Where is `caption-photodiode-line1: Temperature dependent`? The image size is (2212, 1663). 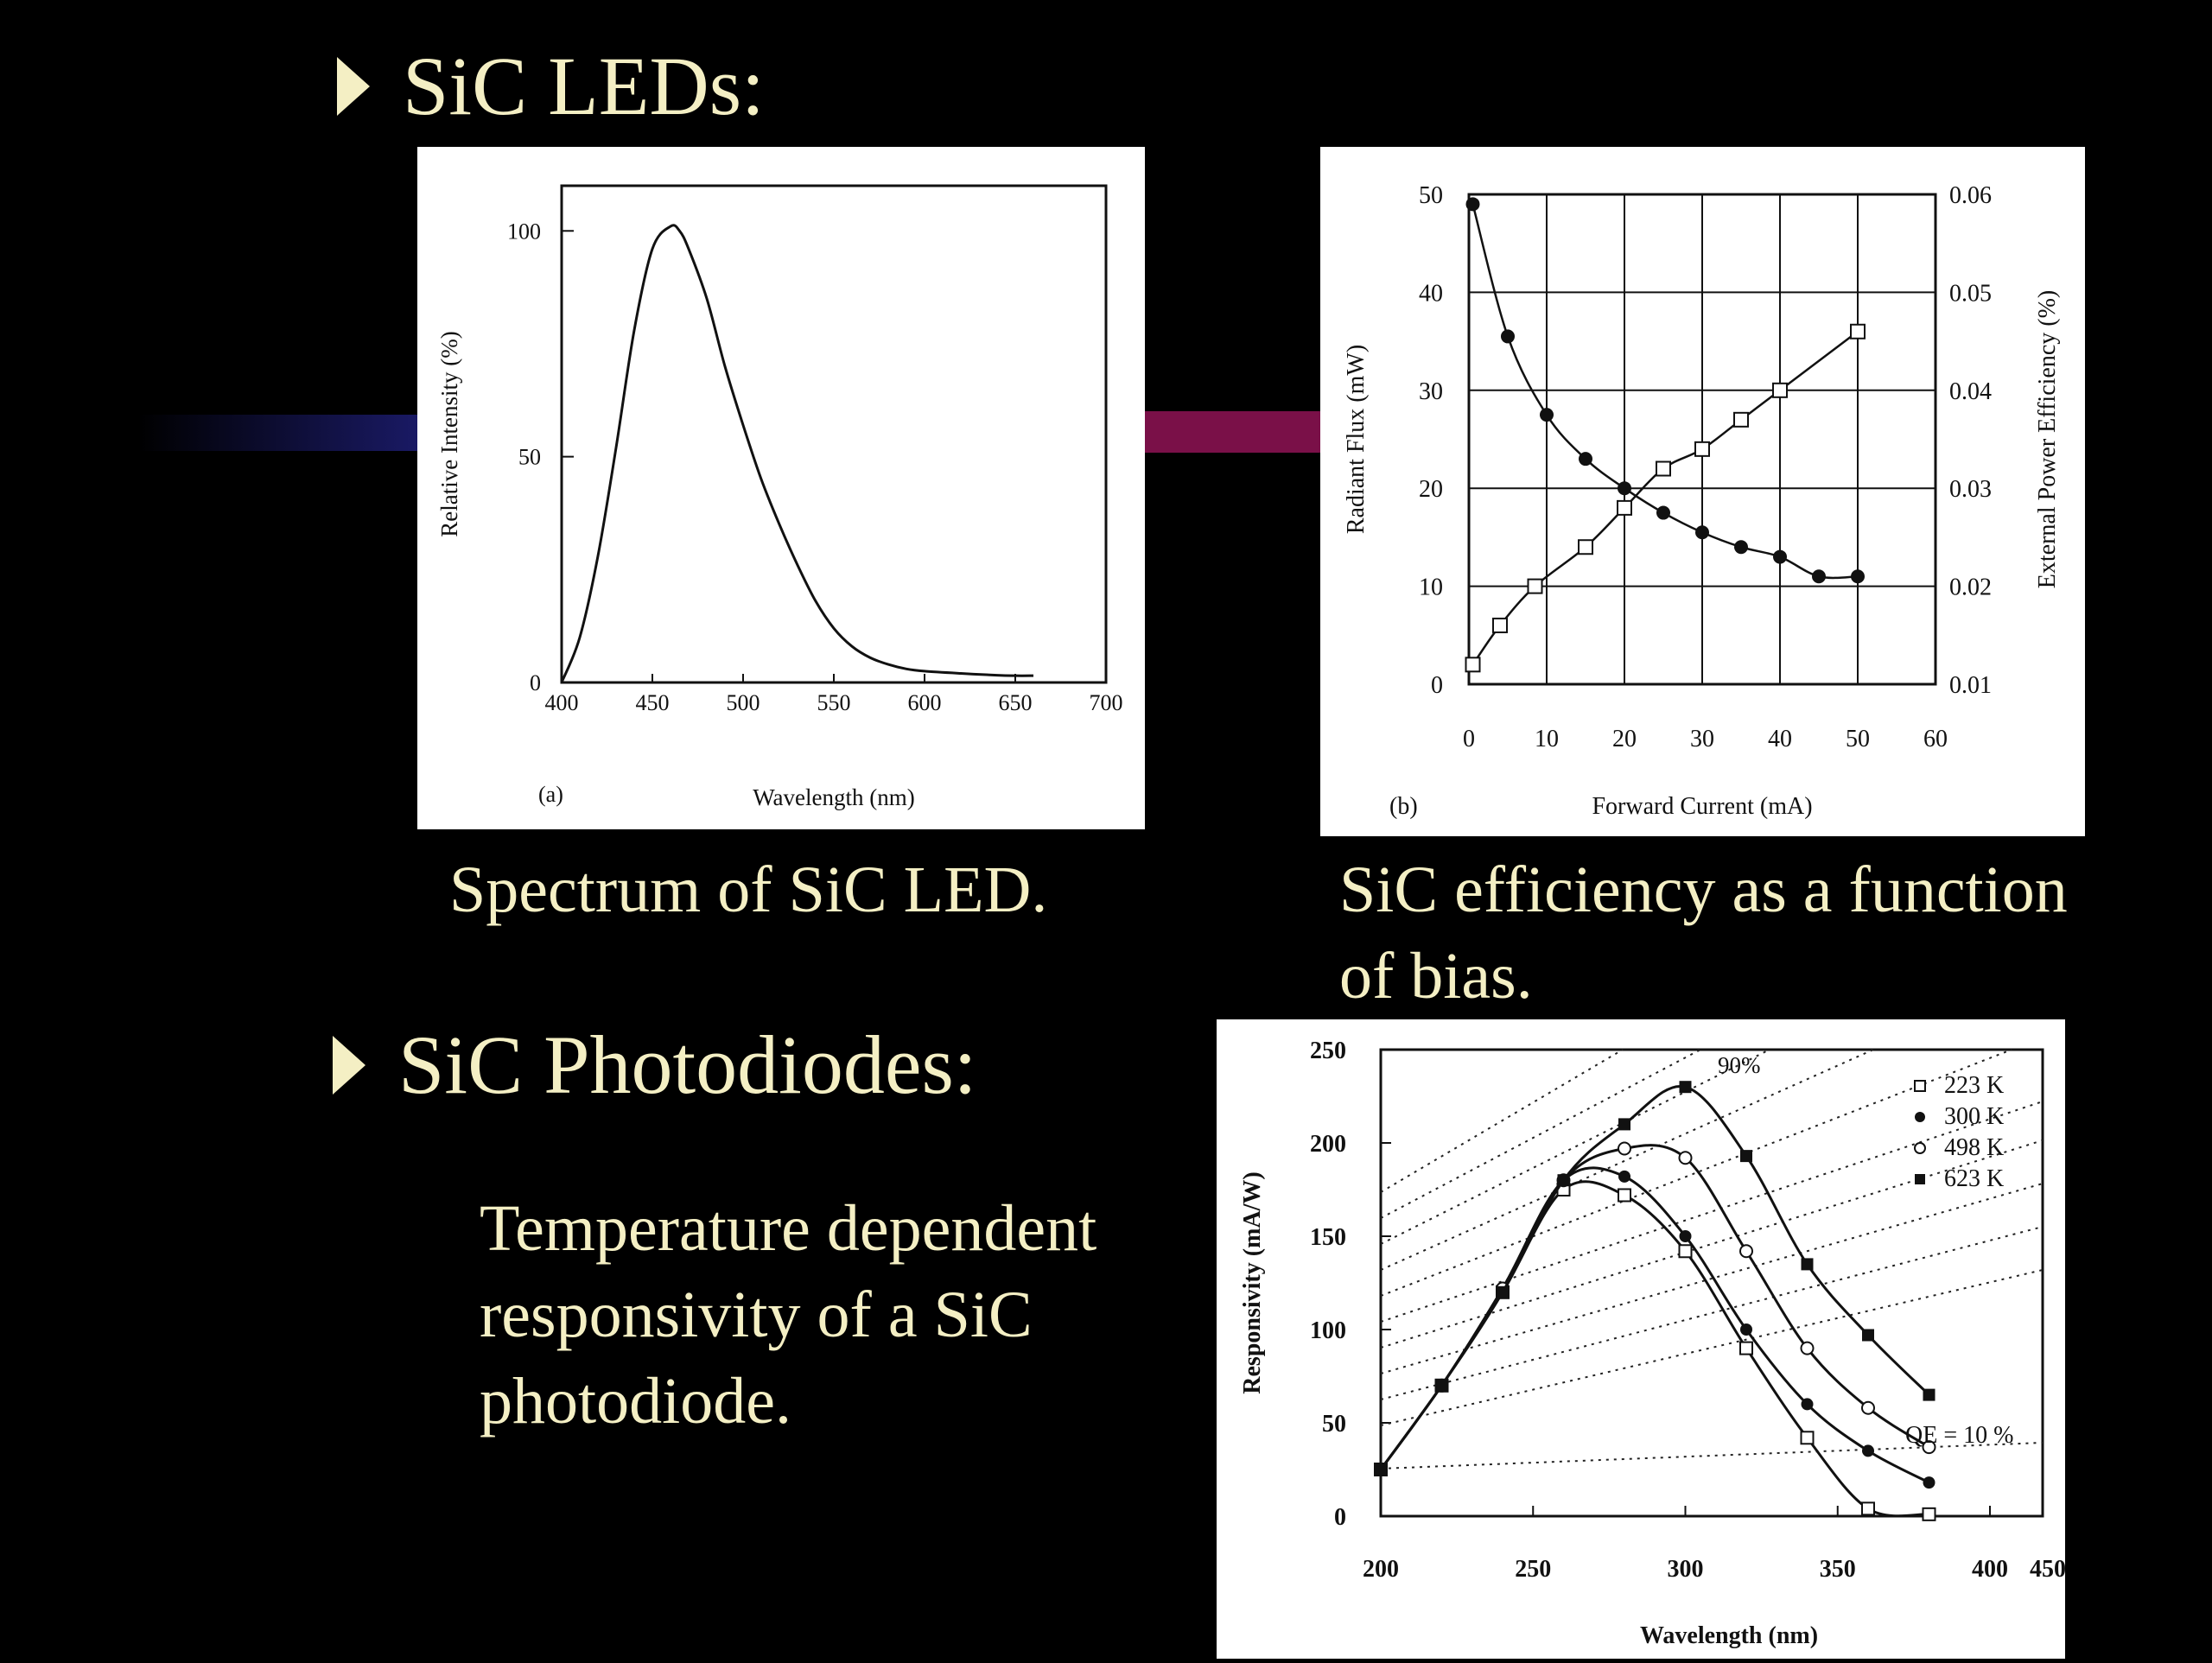 caption-photodiode-line1: Temperature dependent is located at coordinates (788, 1228).